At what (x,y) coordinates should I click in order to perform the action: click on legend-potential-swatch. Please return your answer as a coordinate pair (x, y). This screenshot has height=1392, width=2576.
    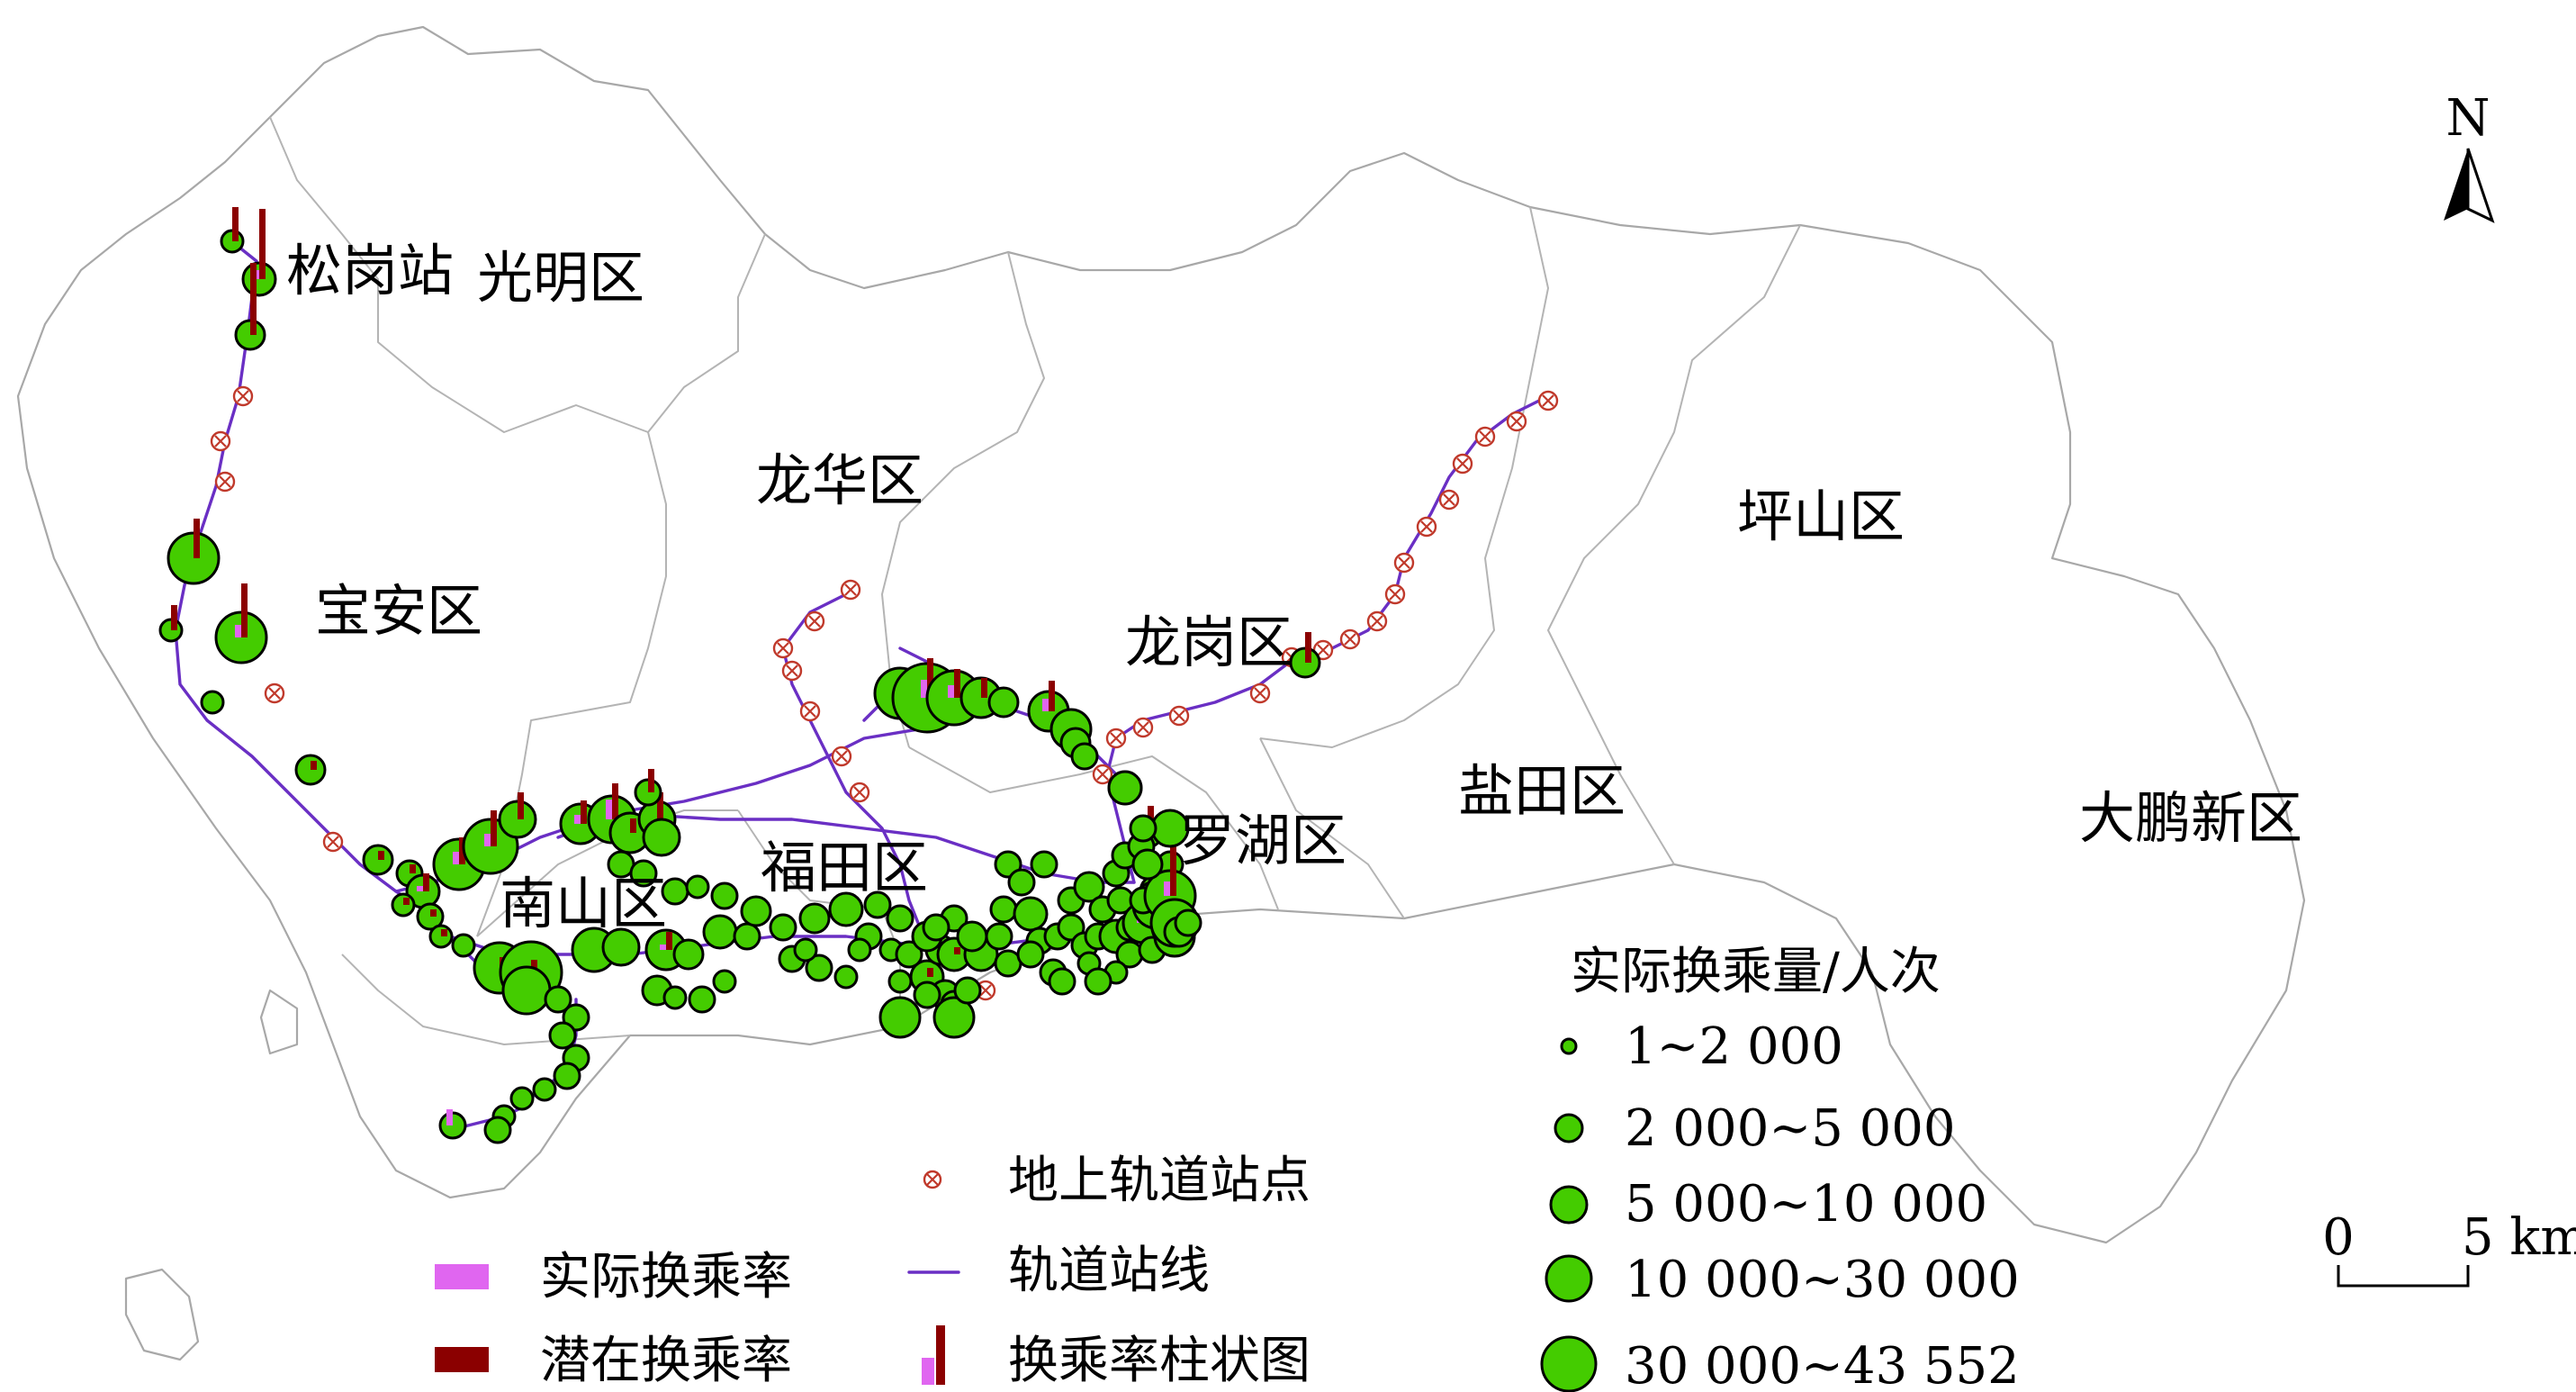
    Looking at the image, I should click on (462, 1359).